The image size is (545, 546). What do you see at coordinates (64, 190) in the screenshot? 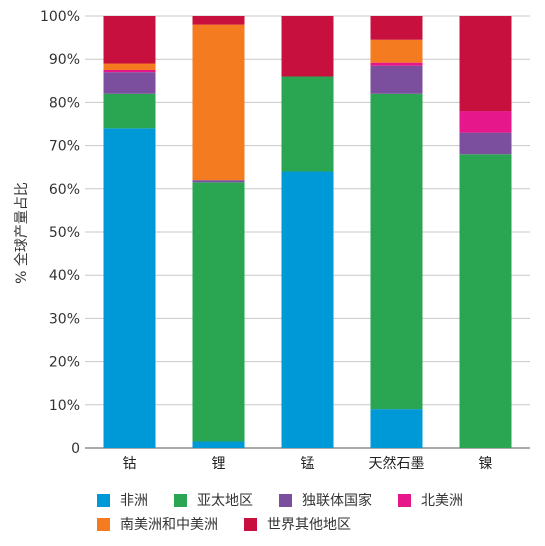
I see `y-tick-label: 60%` at bounding box center [64, 190].